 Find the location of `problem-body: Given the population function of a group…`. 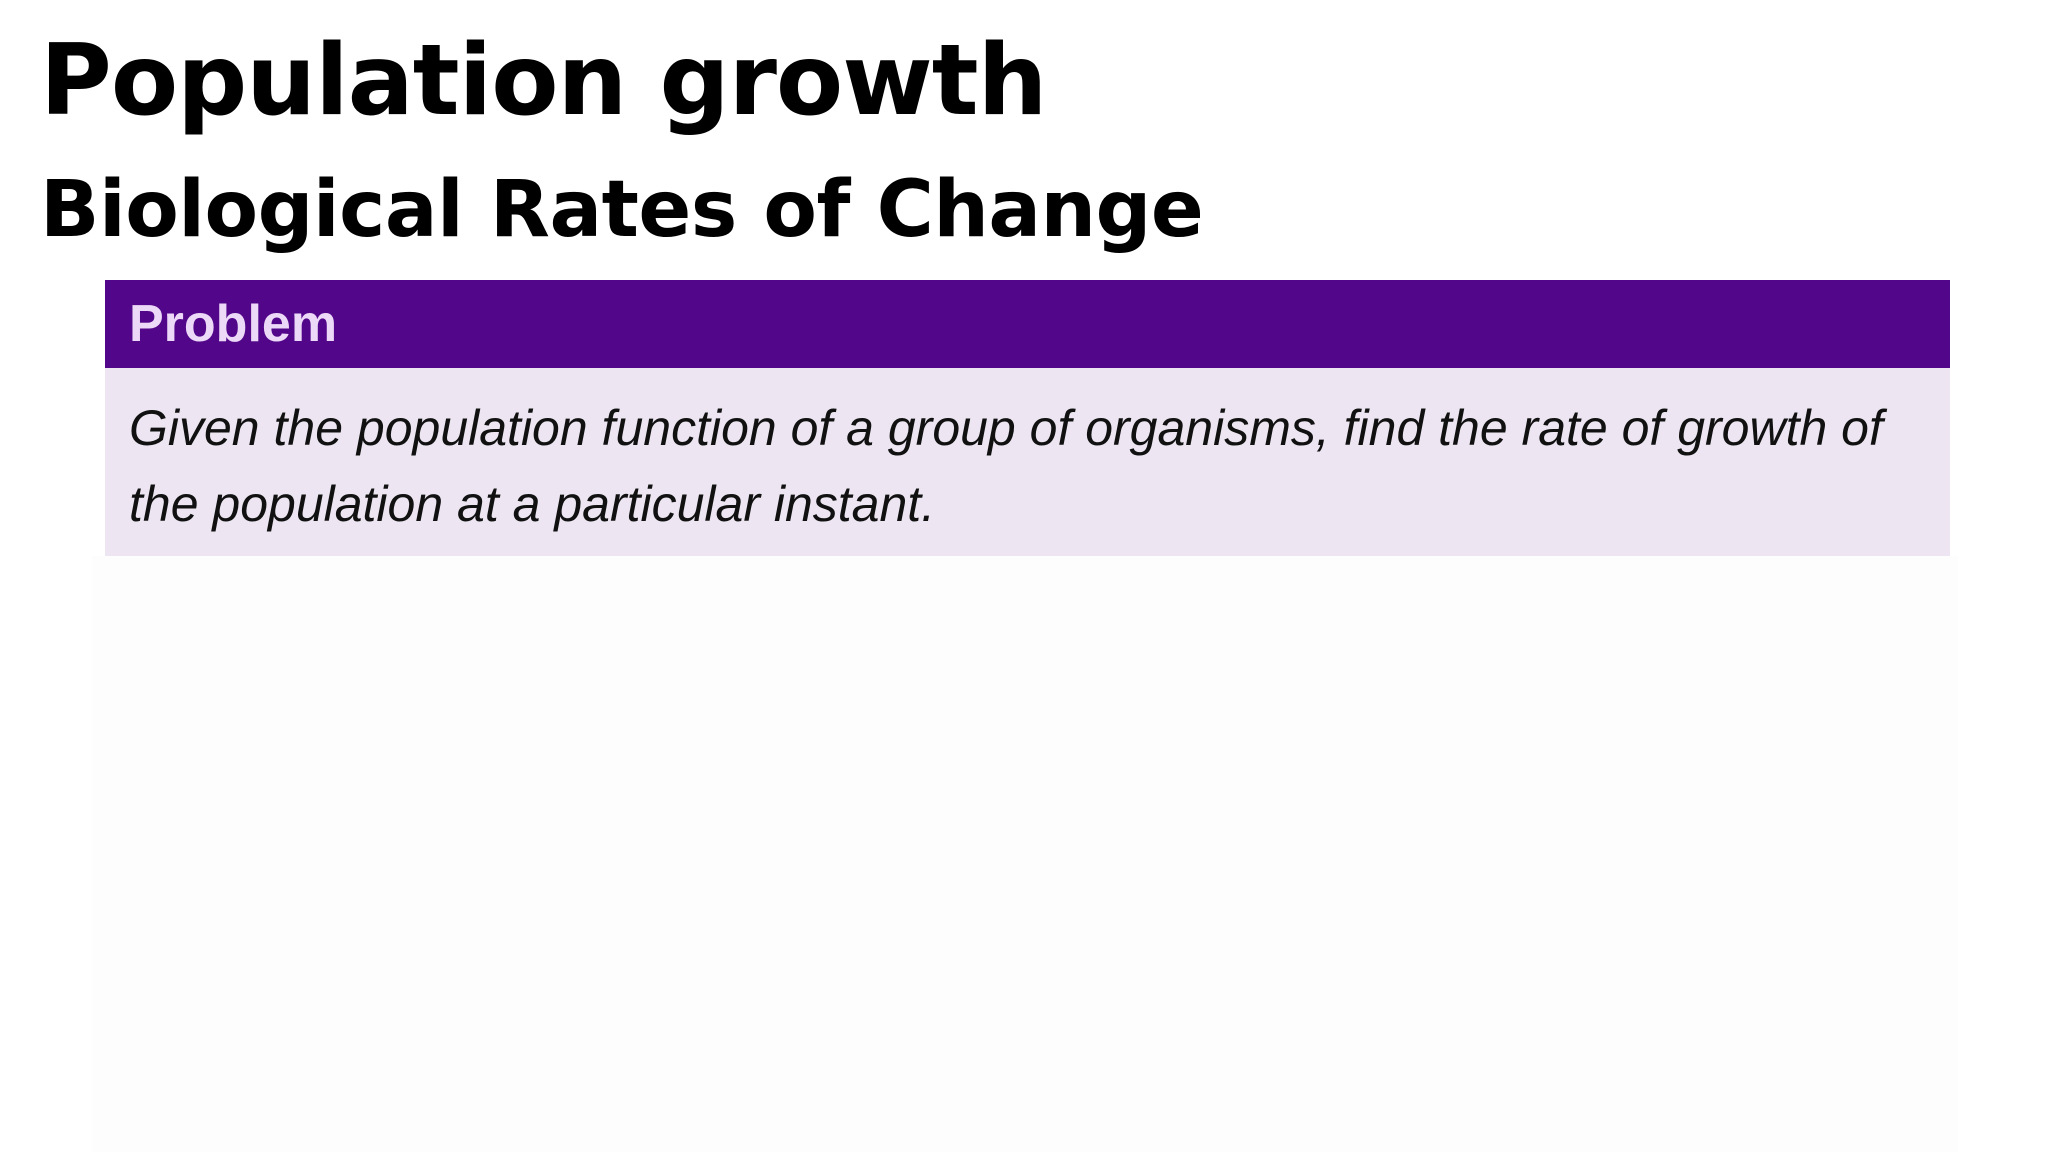

problem-body: Given the population function of a group… is located at coordinates (1027, 462).